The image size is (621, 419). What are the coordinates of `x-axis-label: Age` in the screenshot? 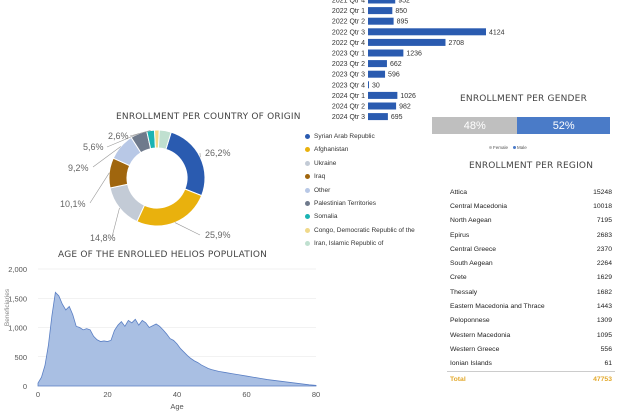 It's located at (176, 406).